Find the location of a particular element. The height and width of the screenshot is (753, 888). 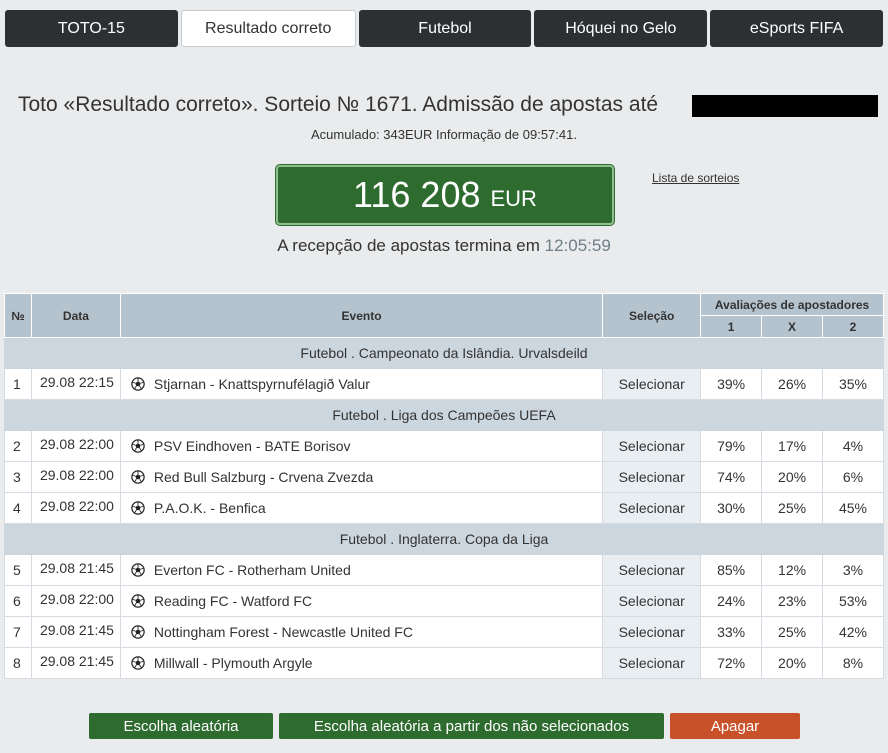

row-pct-2: 3% is located at coordinates (853, 570).